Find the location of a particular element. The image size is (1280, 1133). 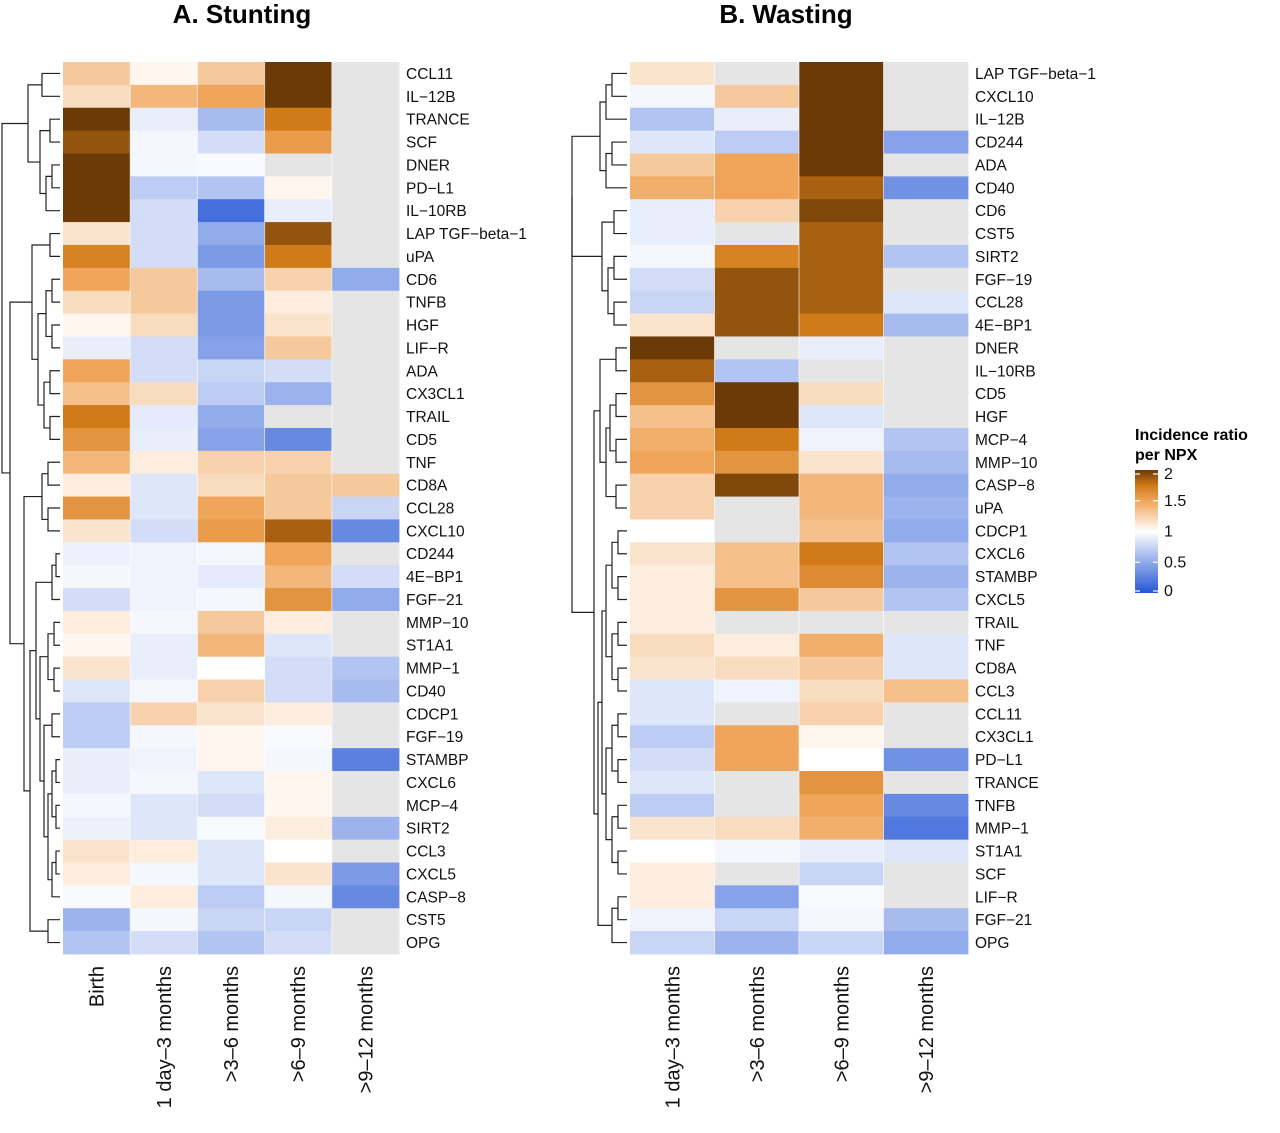

legend-title-line1: Incidence ratio is located at coordinates (1191, 435).